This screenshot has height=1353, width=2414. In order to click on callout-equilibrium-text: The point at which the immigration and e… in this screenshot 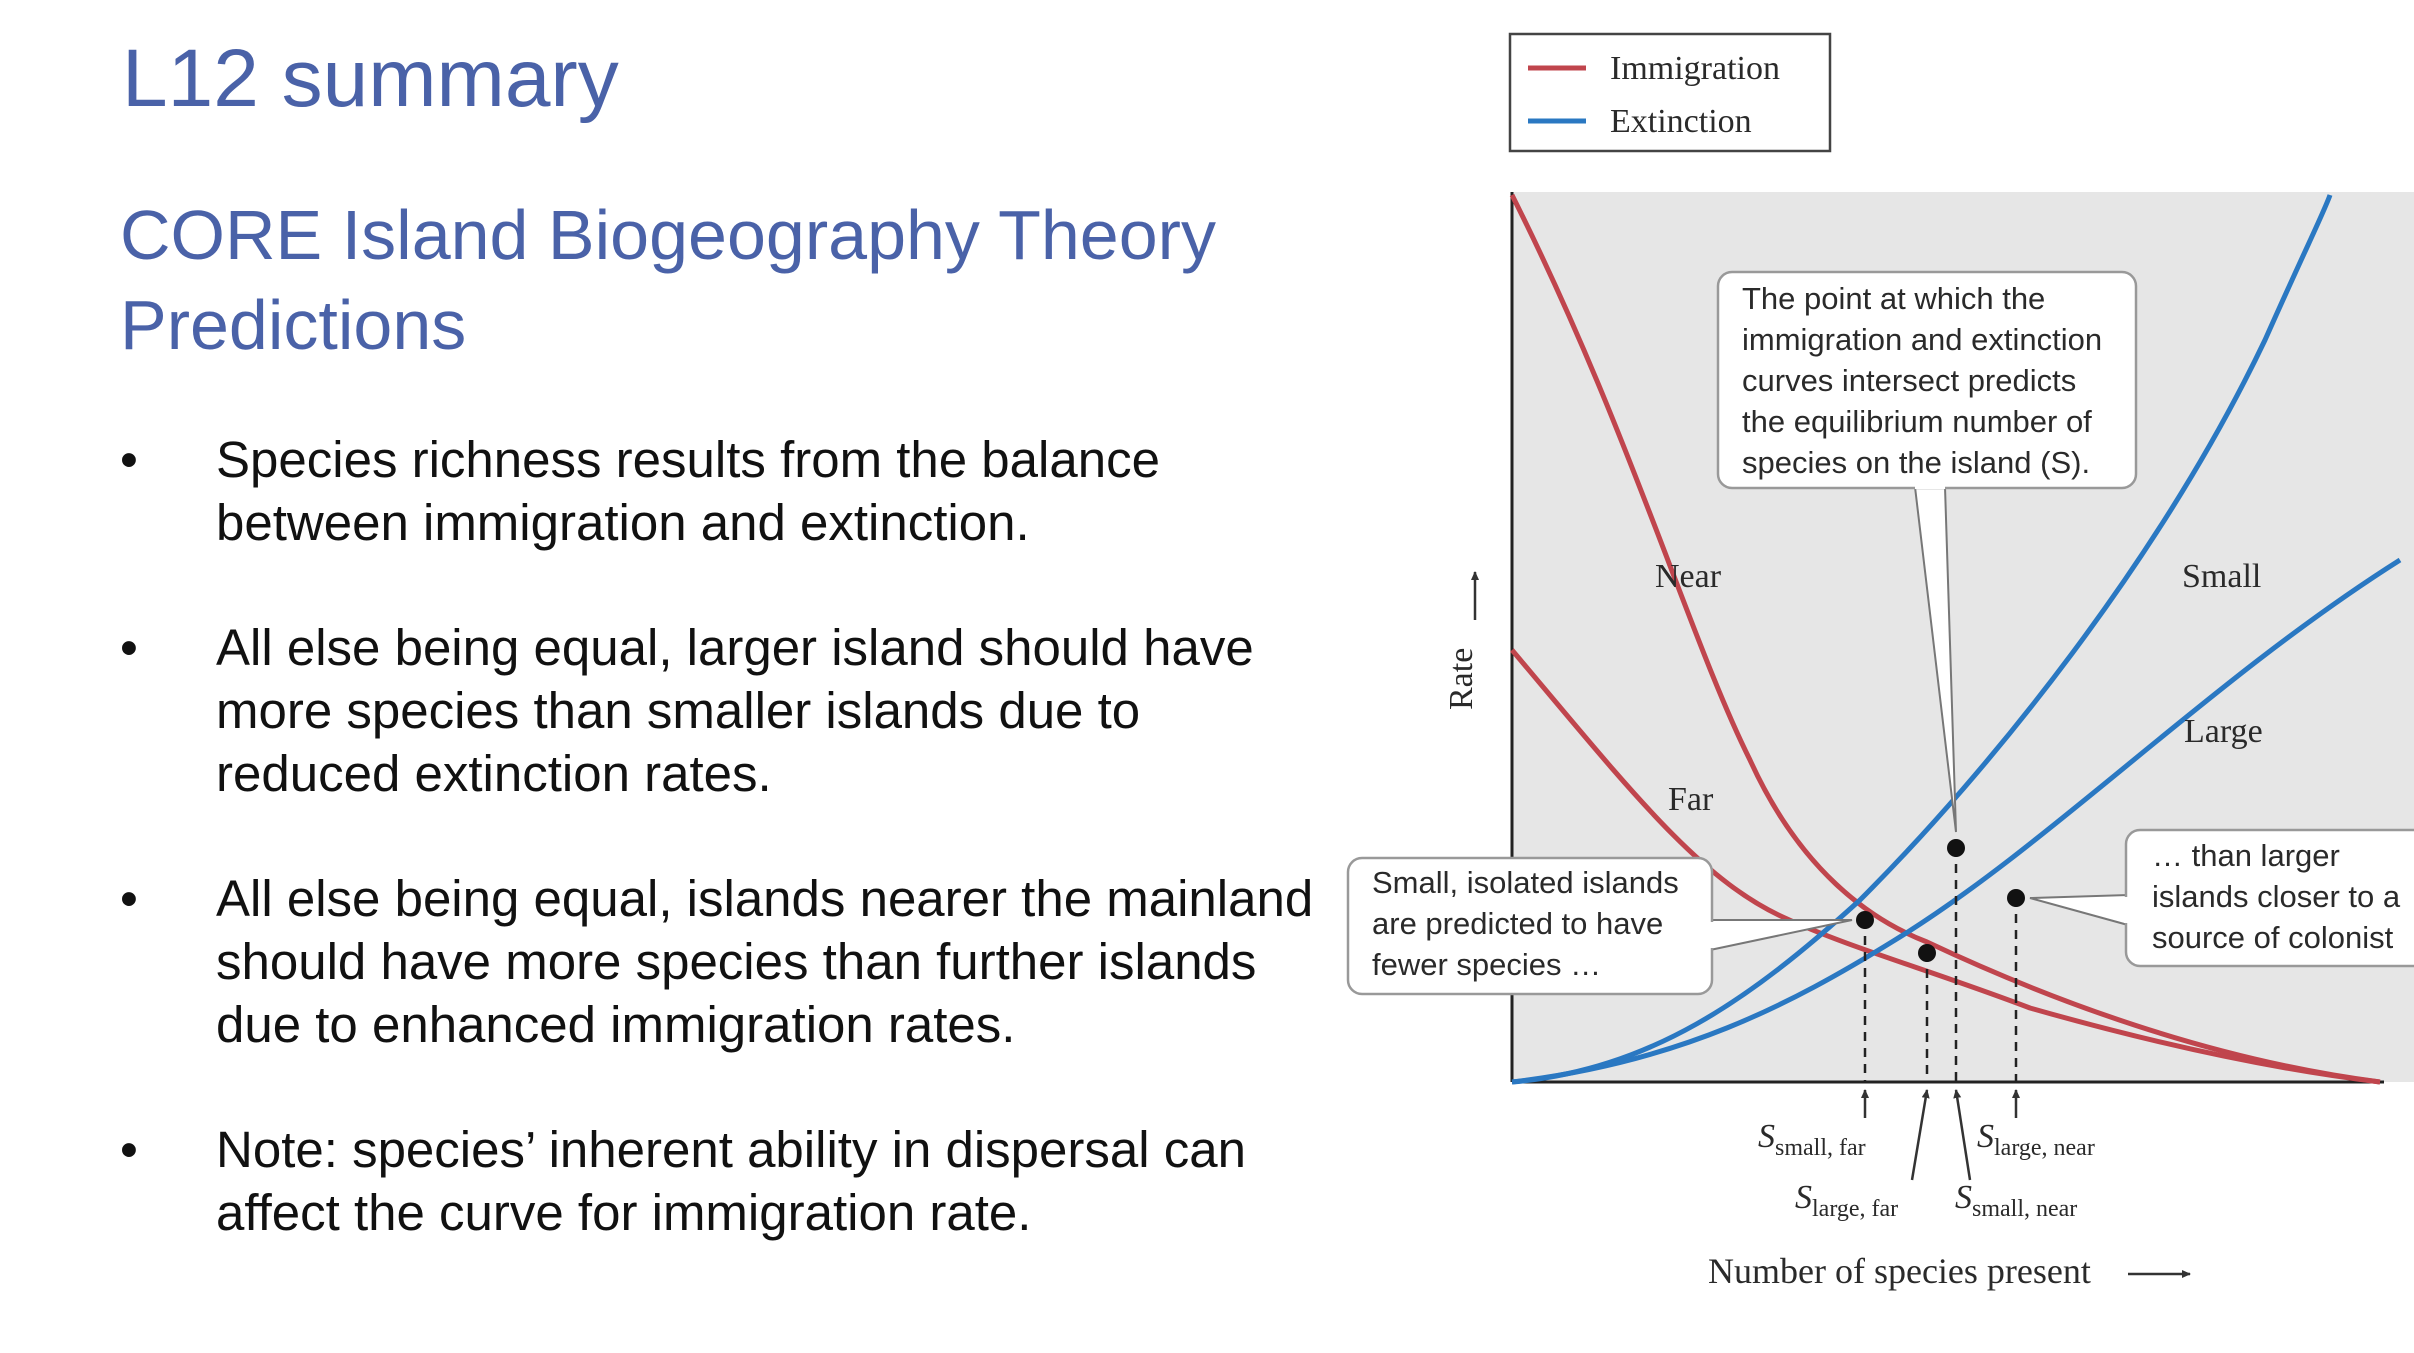, I will do `click(1926, 380)`.